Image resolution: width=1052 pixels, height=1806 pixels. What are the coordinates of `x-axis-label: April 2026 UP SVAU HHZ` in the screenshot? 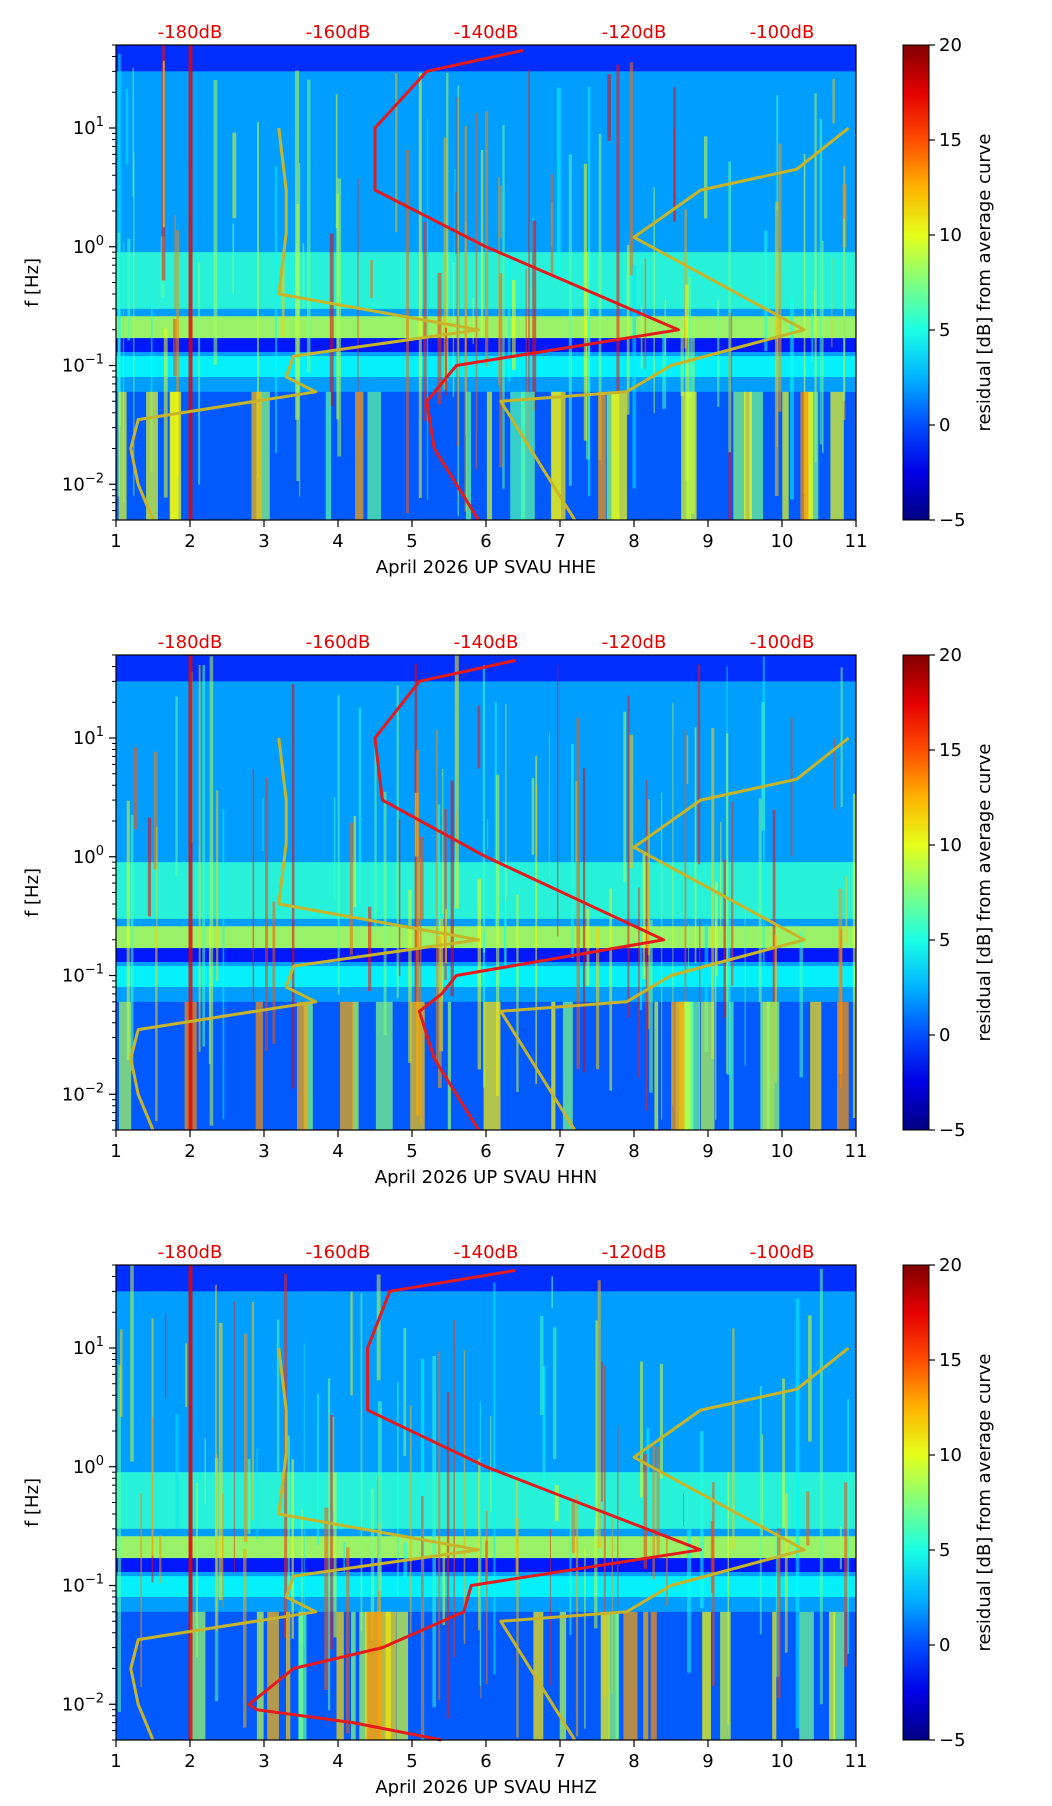 It's located at (485, 1787).